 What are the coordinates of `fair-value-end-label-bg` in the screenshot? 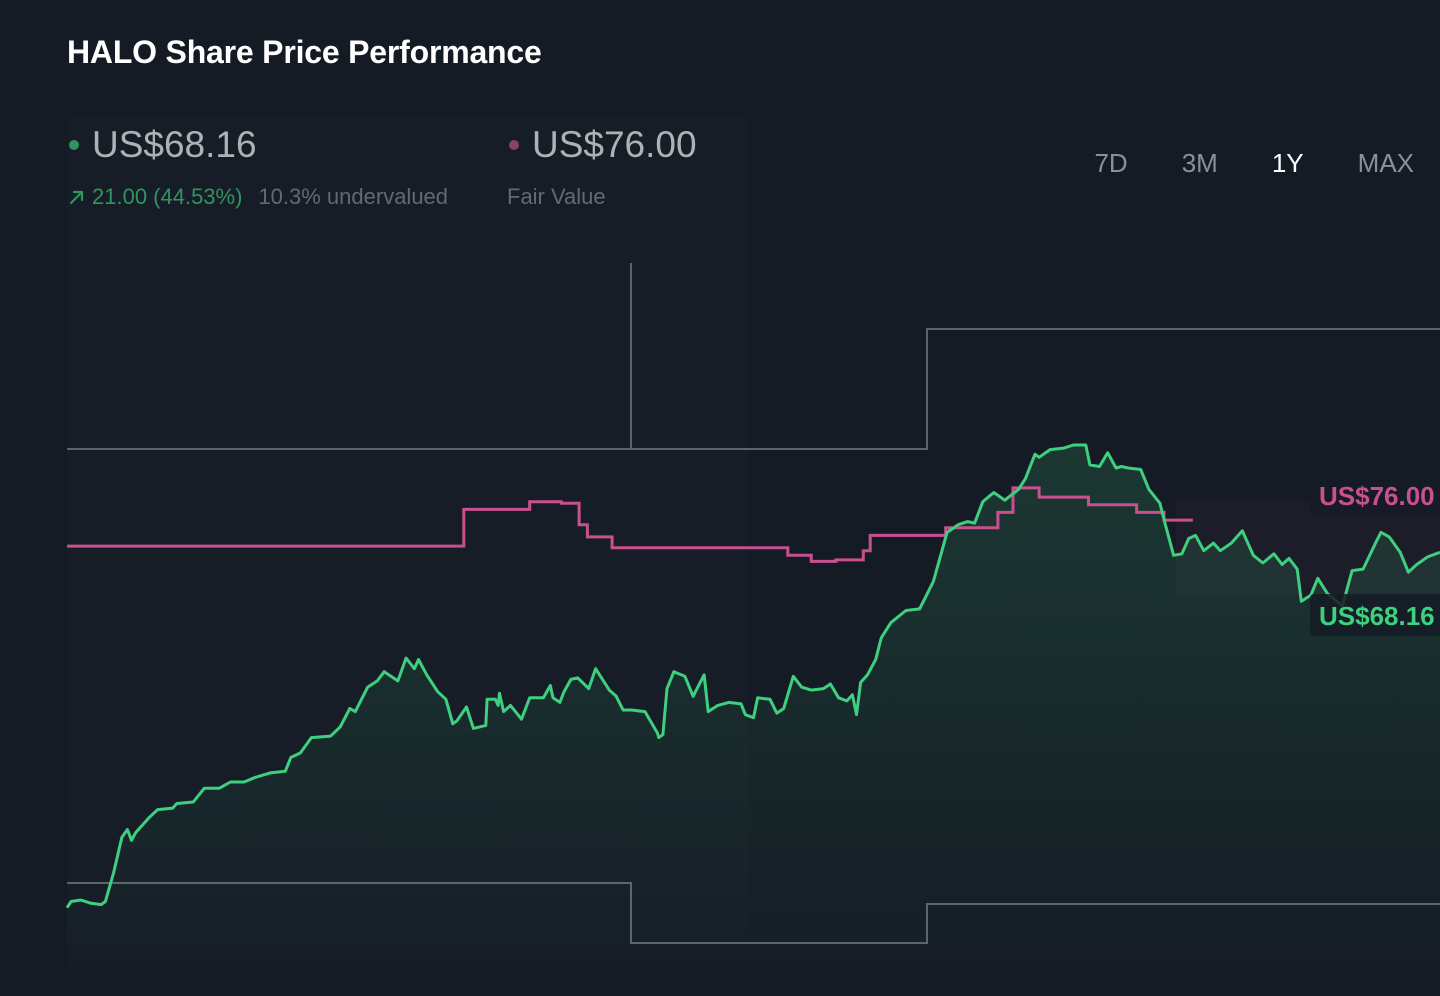 It's located at (1375, 495).